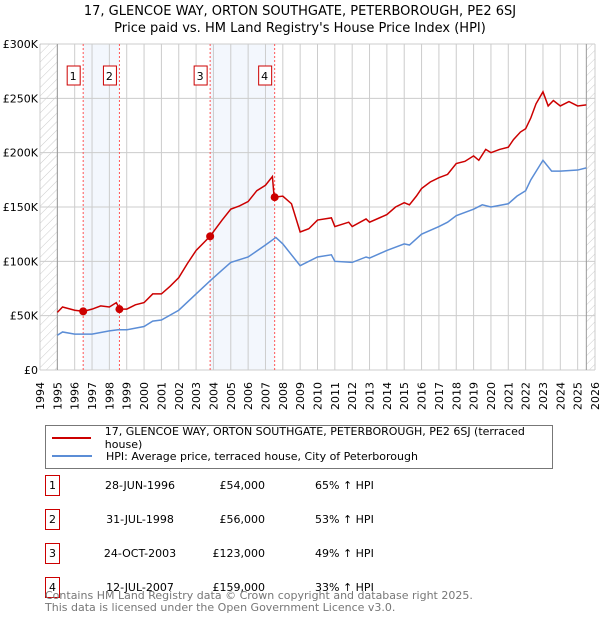 This screenshot has height=620, width=600. I want to click on x-tick-label: 2006, so click(248, 396).